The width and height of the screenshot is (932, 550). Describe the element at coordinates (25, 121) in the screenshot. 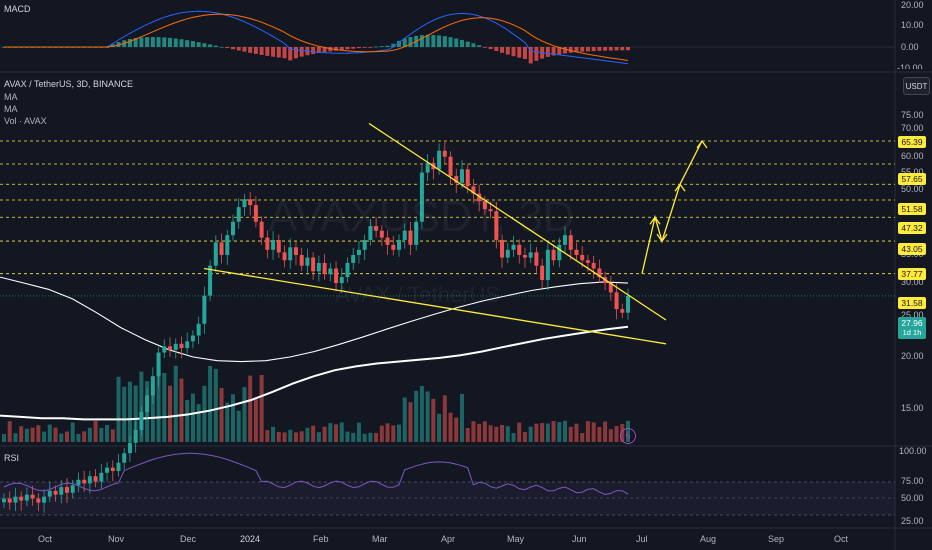

I see `volume-legend: Vol · AVAX` at that location.